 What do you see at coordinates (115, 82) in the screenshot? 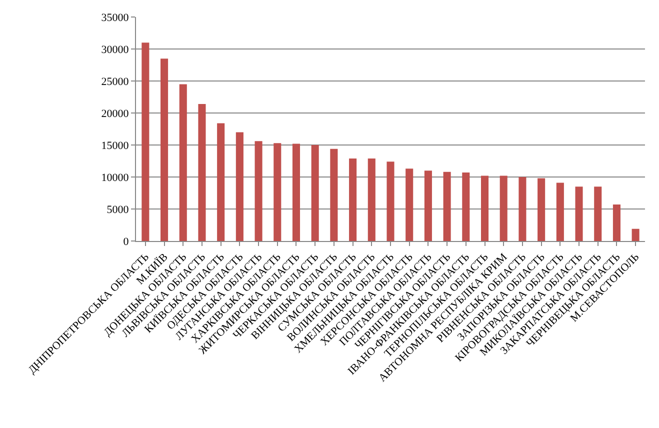
I see `y-tick-label: 25000` at bounding box center [115, 82].